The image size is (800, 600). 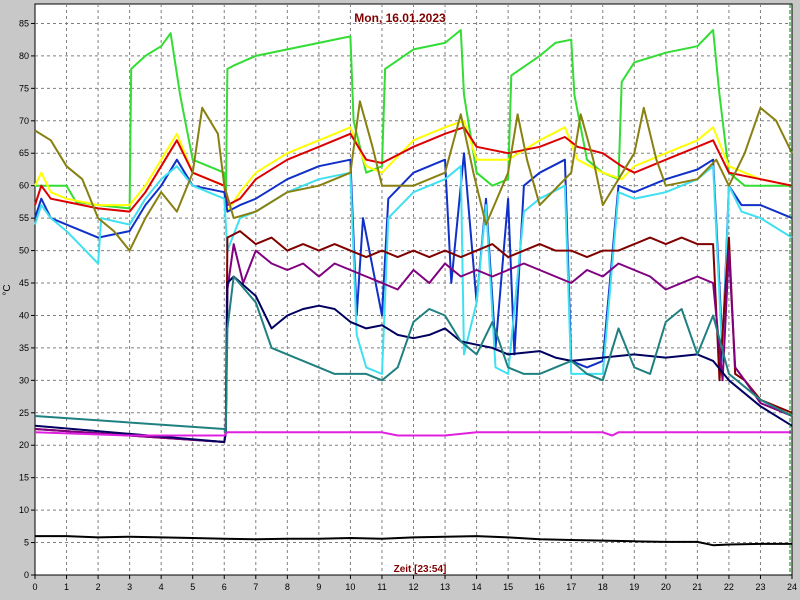 What do you see at coordinates (634, 587) in the screenshot?
I see `x-tick-label: 19` at bounding box center [634, 587].